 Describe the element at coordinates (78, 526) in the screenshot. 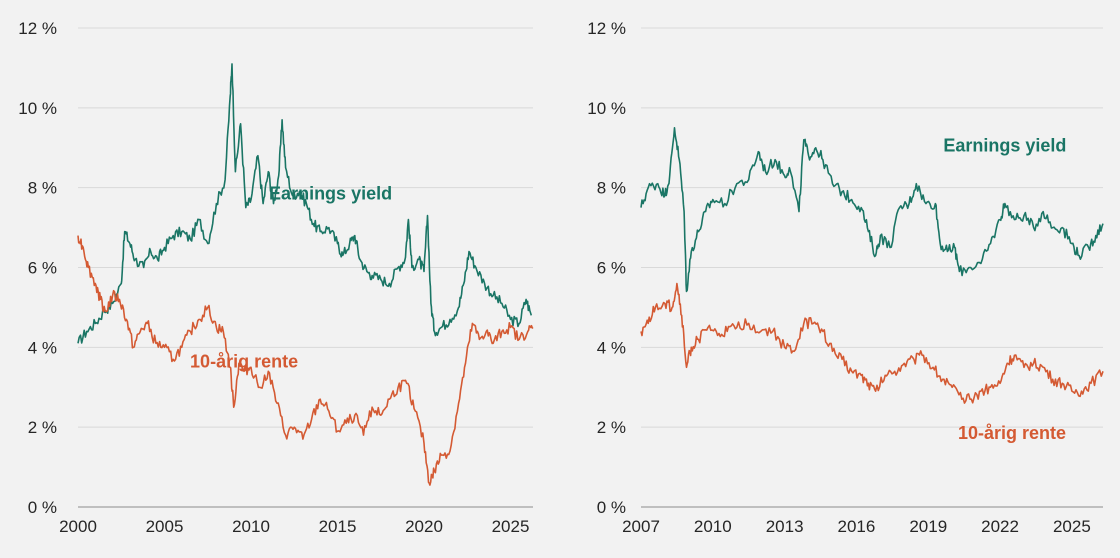

I see `x-tick-label: 2000` at that location.